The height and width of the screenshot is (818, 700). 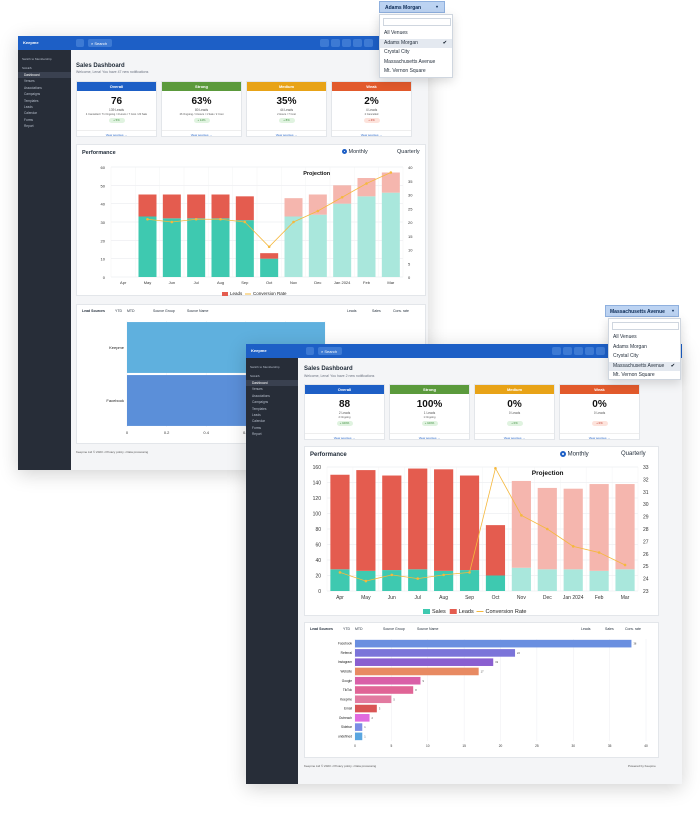 I want to click on logo: Keepme, so click(x=259, y=350).